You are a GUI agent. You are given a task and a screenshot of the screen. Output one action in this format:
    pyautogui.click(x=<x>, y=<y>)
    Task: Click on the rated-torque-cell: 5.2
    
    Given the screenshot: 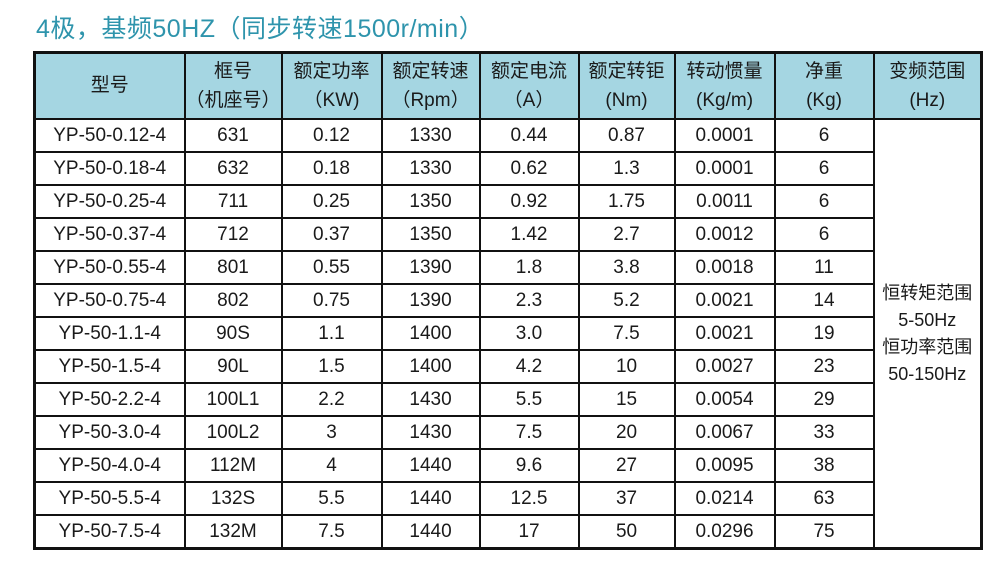 What is the action you would take?
    pyautogui.click(x=626, y=300)
    